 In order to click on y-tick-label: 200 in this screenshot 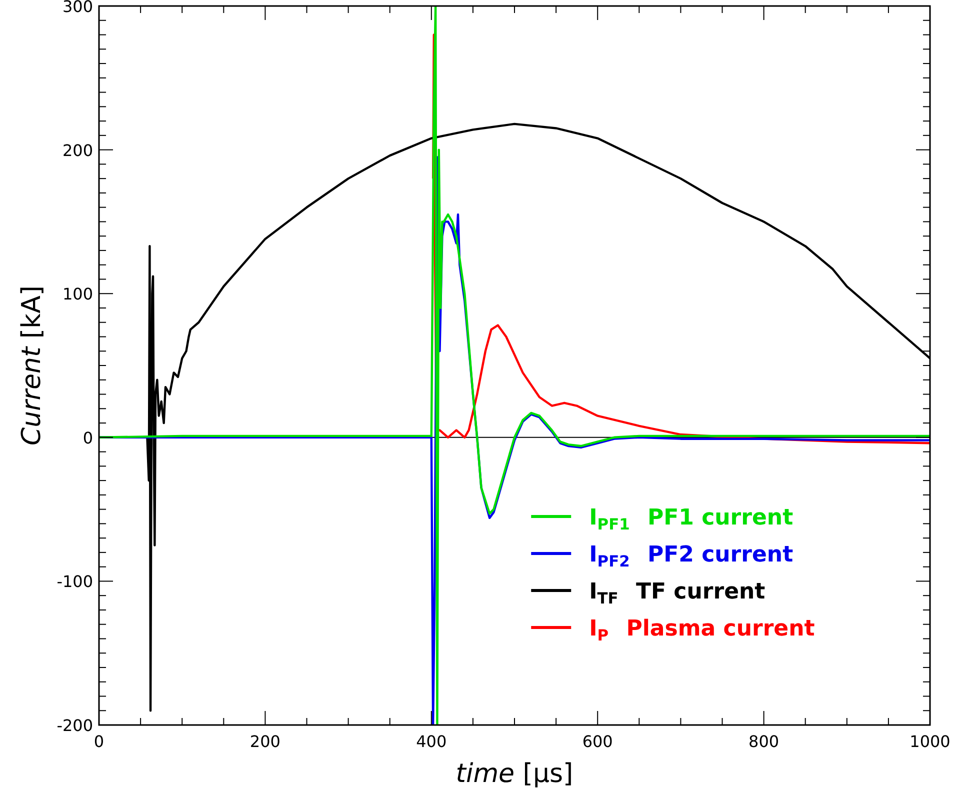, I will do `click(77, 150)`.